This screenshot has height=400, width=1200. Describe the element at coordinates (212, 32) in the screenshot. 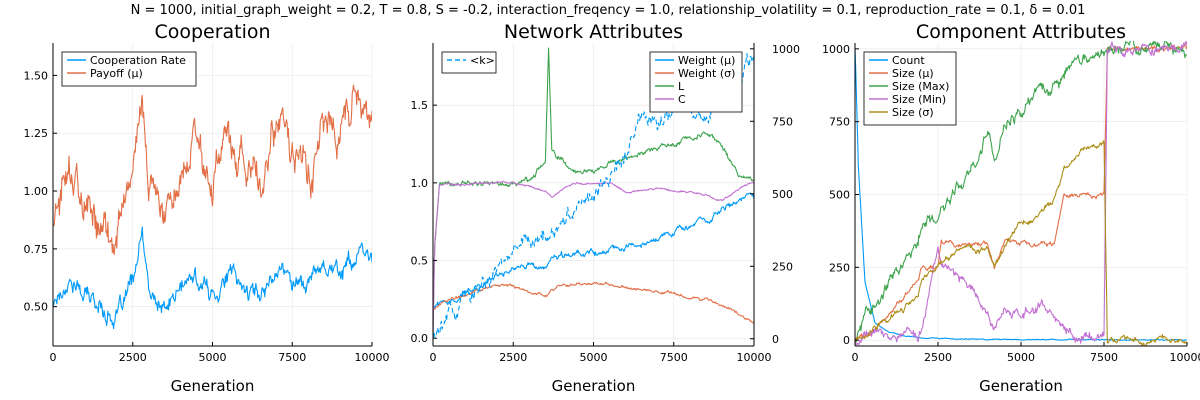

I see `panel-title: Cooperation` at that location.